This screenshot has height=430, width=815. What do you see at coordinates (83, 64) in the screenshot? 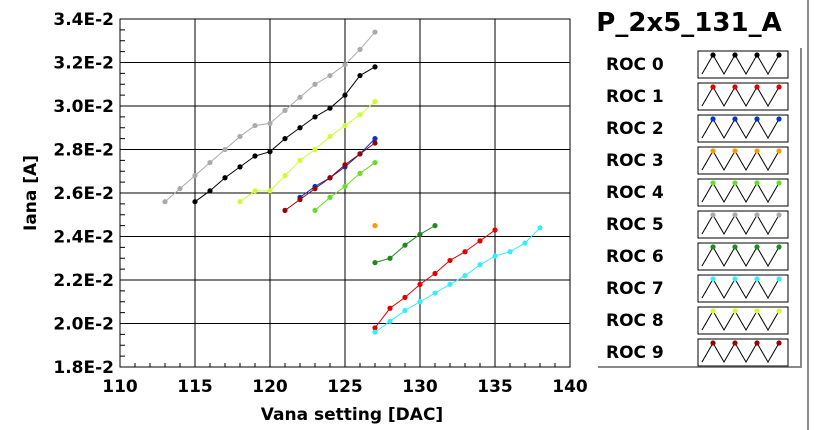
I see `y-tick-label: 3.2E-2` at bounding box center [83, 64].